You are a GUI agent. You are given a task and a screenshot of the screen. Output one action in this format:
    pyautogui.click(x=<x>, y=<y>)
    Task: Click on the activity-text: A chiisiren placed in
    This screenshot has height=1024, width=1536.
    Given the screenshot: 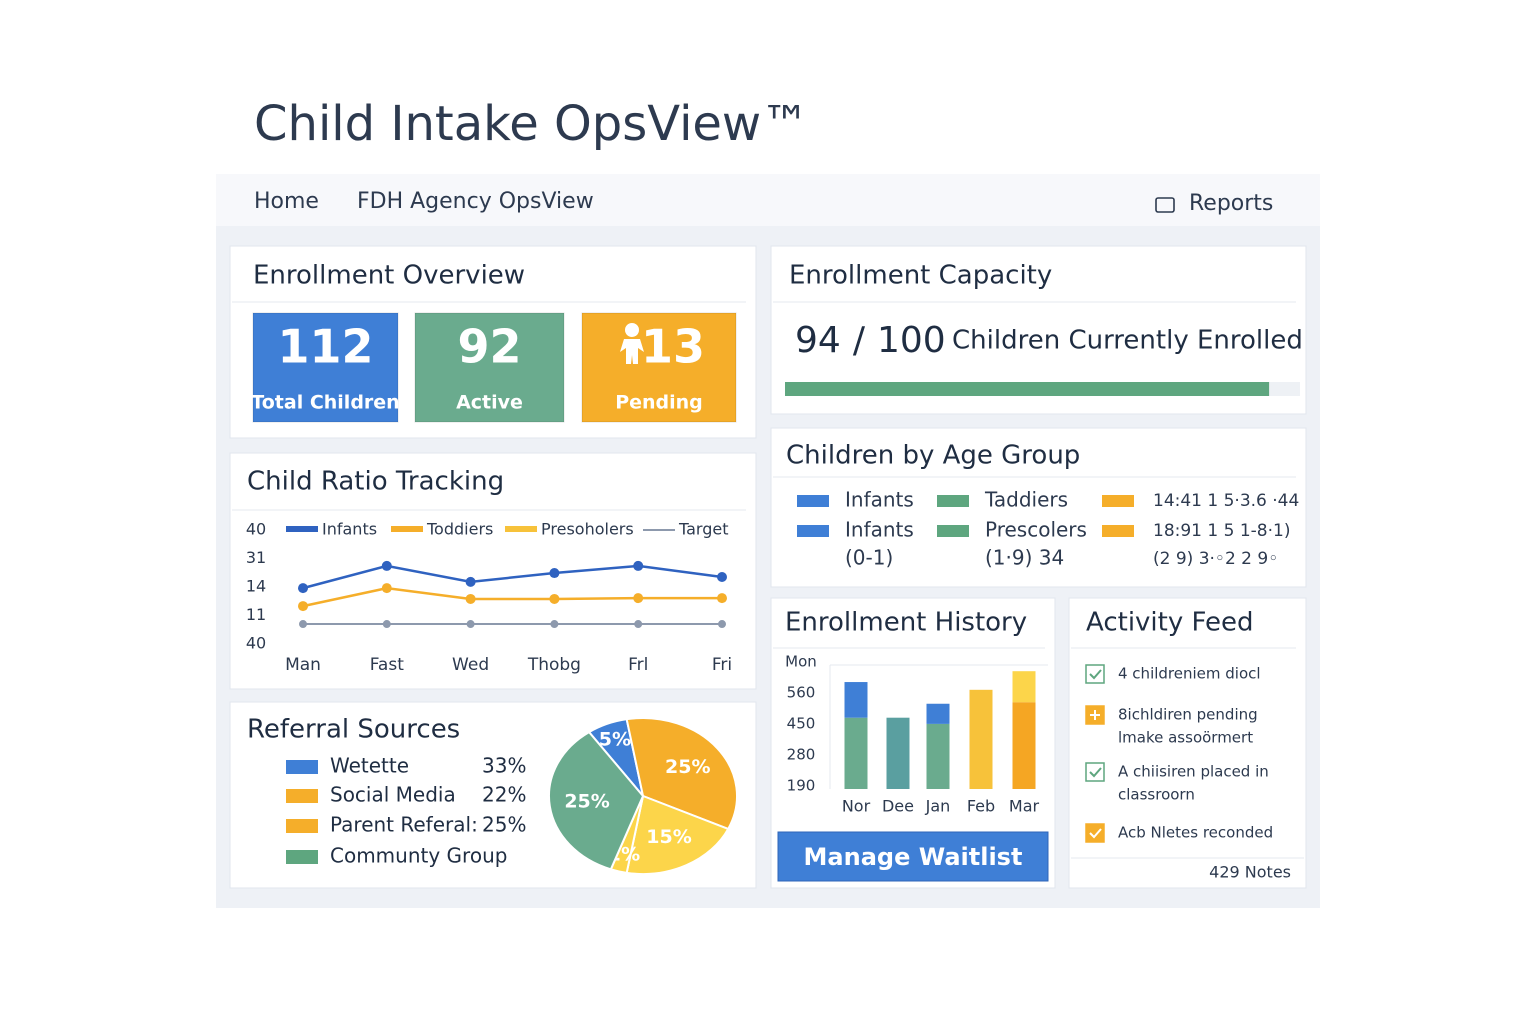 What is the action you would take?
    pyautogui.click(x=1193, y=772)
    